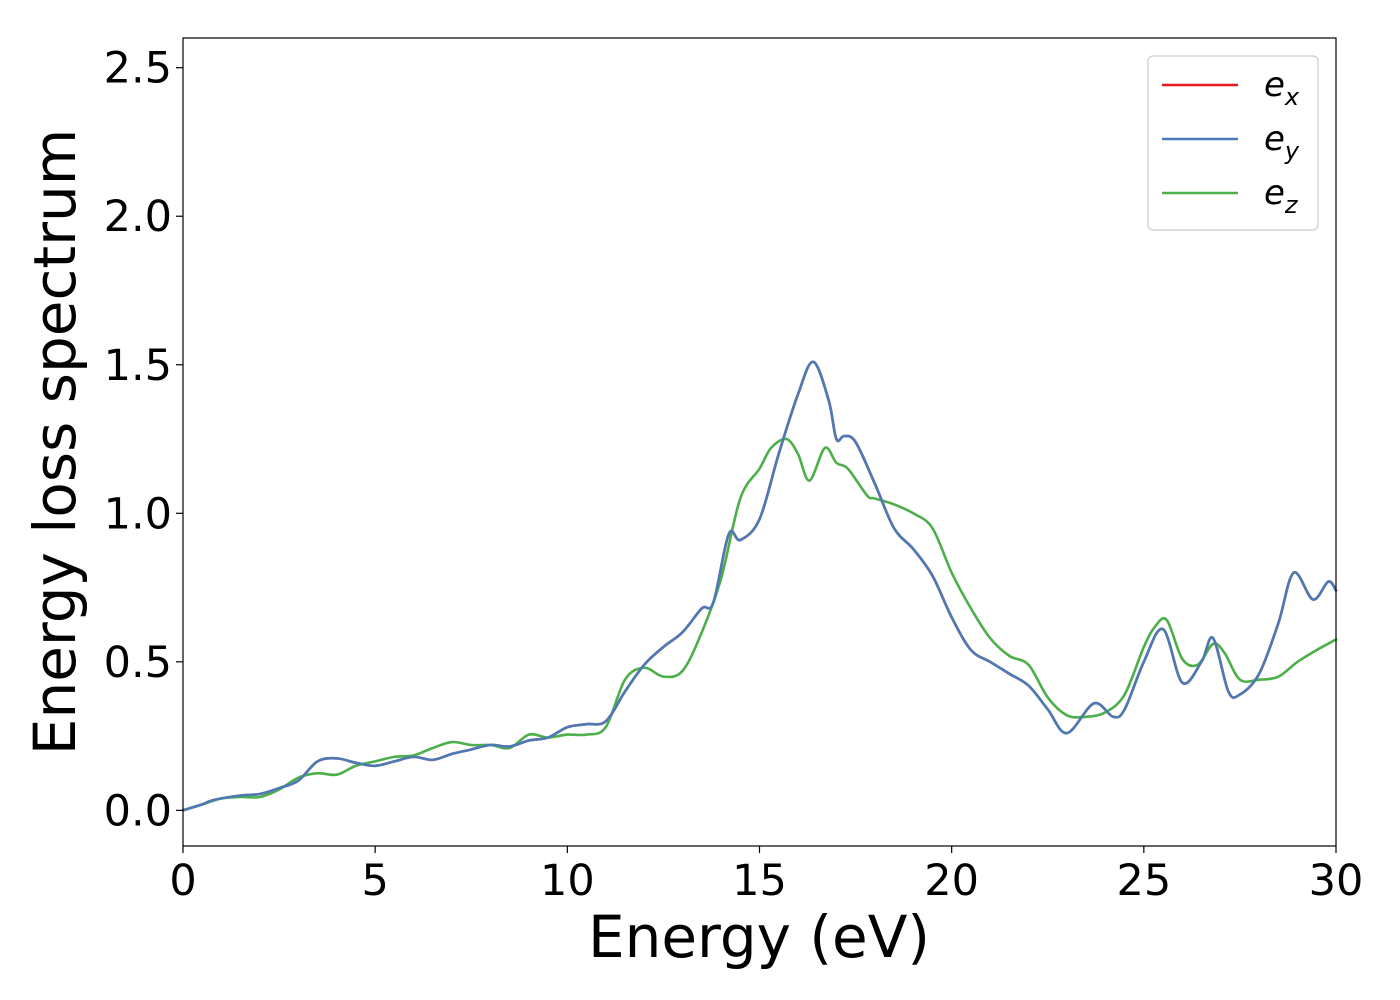 This screenshot has height=1000, width=1400. Describe the element at coordinates (1336, 881) in the screenshot. I see `x-tick-label: 30` at that location.